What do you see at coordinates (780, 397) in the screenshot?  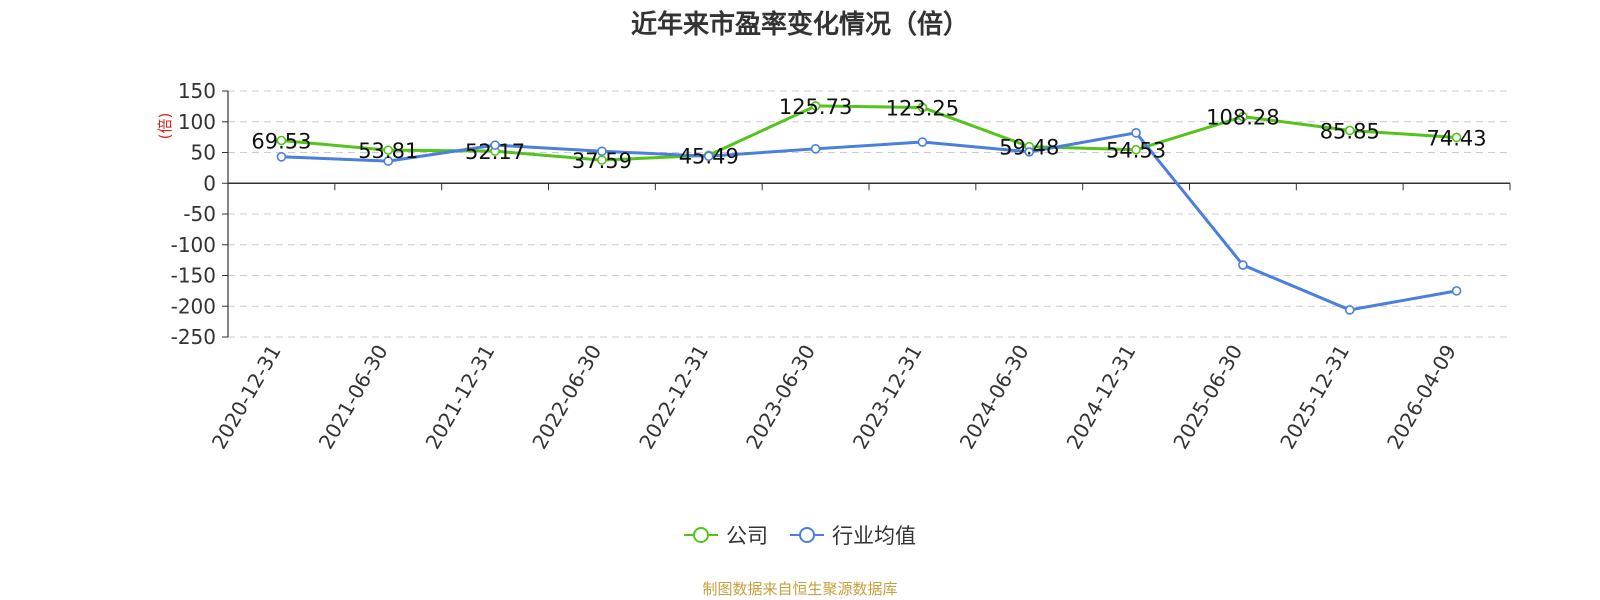 I see `x-tick-label: 2023-06-30` at bounding box center [780, 397].